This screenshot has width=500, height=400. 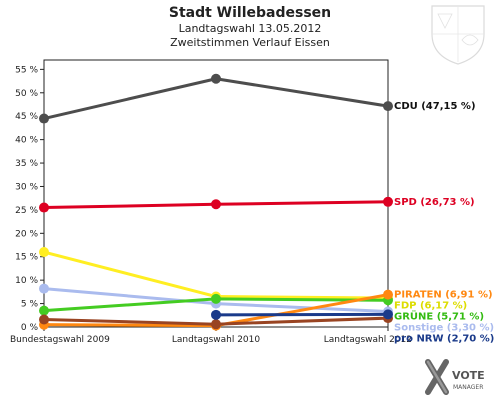 What do you see at coordinates (468, 375) in the screenshot?
I see `logo-line-1: VOTE` at bounding box center [468, 375].